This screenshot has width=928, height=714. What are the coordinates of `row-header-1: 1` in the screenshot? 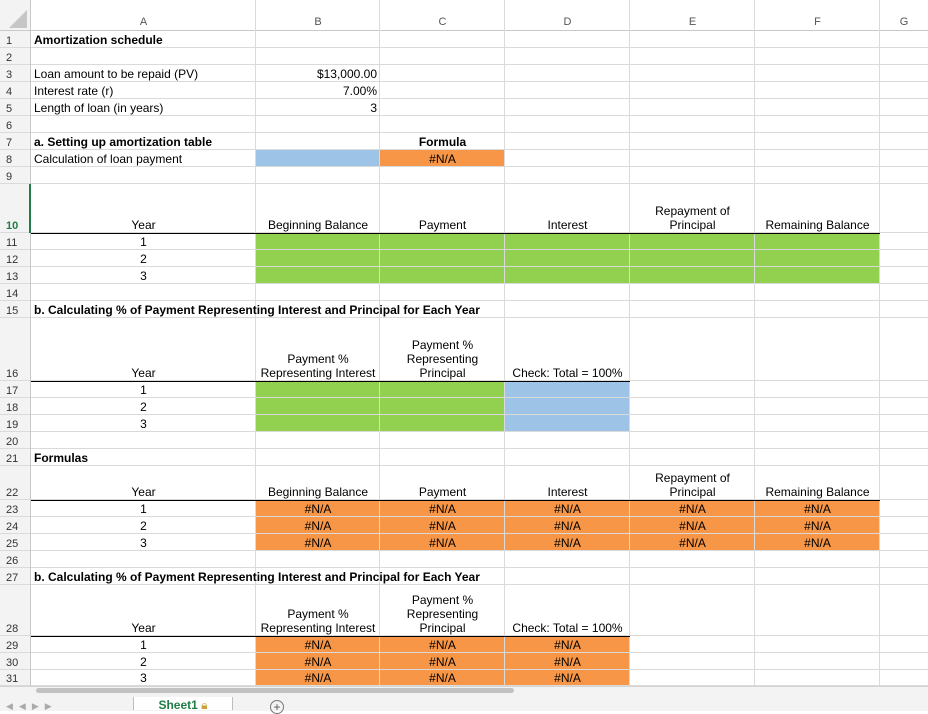 It's located at (9, 41).